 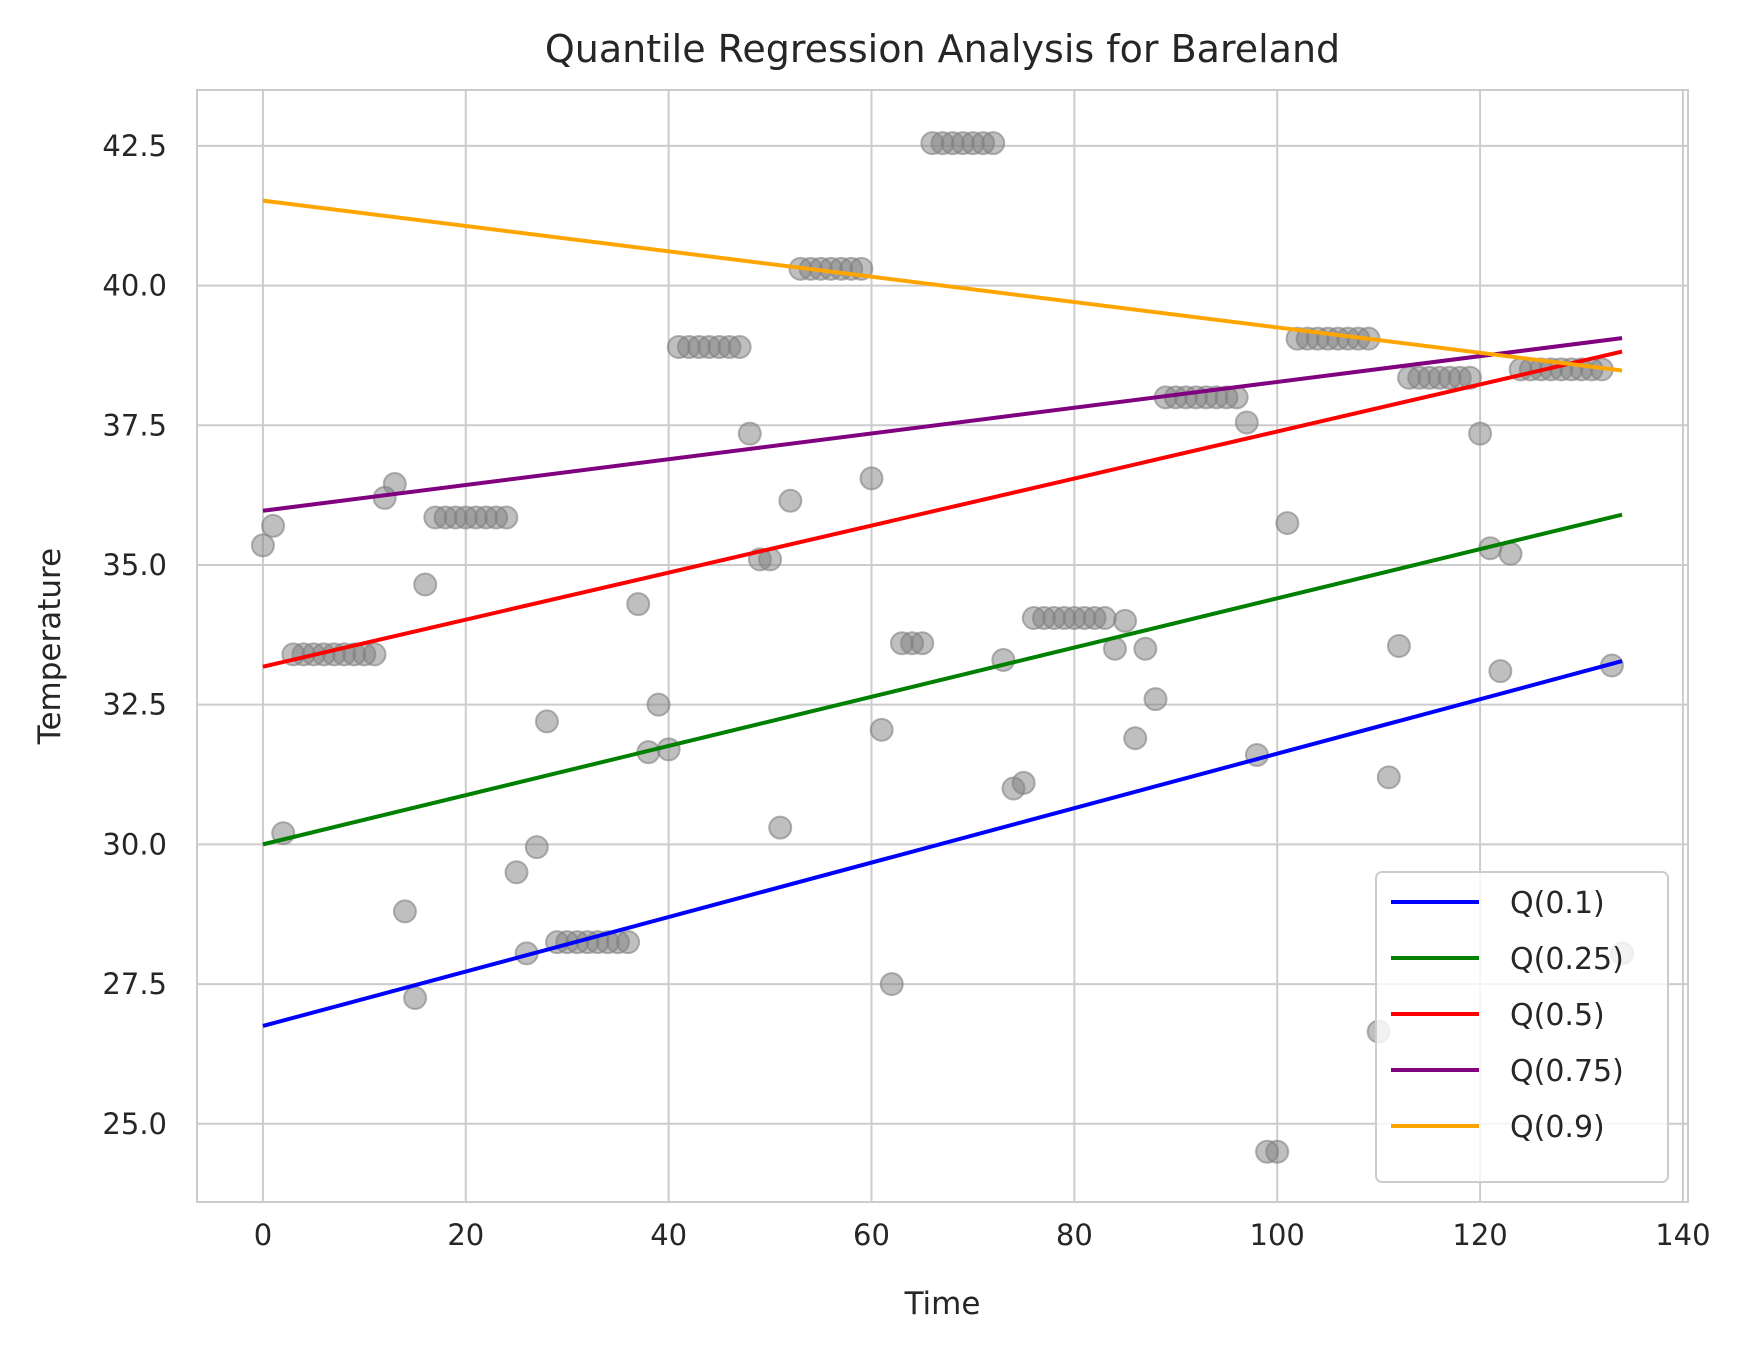 I want to click on x-tick-label: 120, so click(x=1479, y=1235).